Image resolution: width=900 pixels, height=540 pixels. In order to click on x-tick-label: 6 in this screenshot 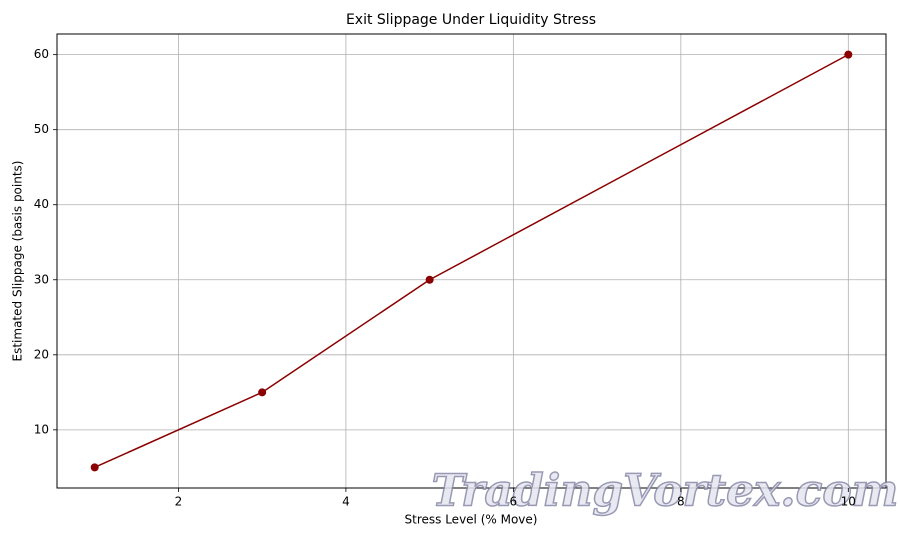, I will do `click(514, 502)`.